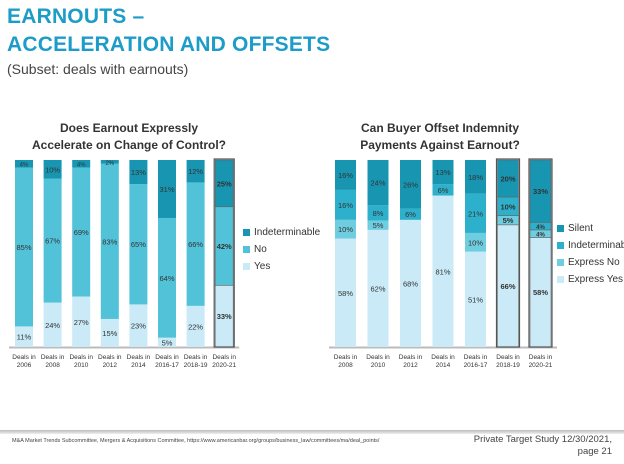 The height and width of the screenshot is (464, 624). Describe the element at coordinates (169, 44) in the screenshot. I see `title-line-2: ACCELERATION AND OFFSETS` at that location.